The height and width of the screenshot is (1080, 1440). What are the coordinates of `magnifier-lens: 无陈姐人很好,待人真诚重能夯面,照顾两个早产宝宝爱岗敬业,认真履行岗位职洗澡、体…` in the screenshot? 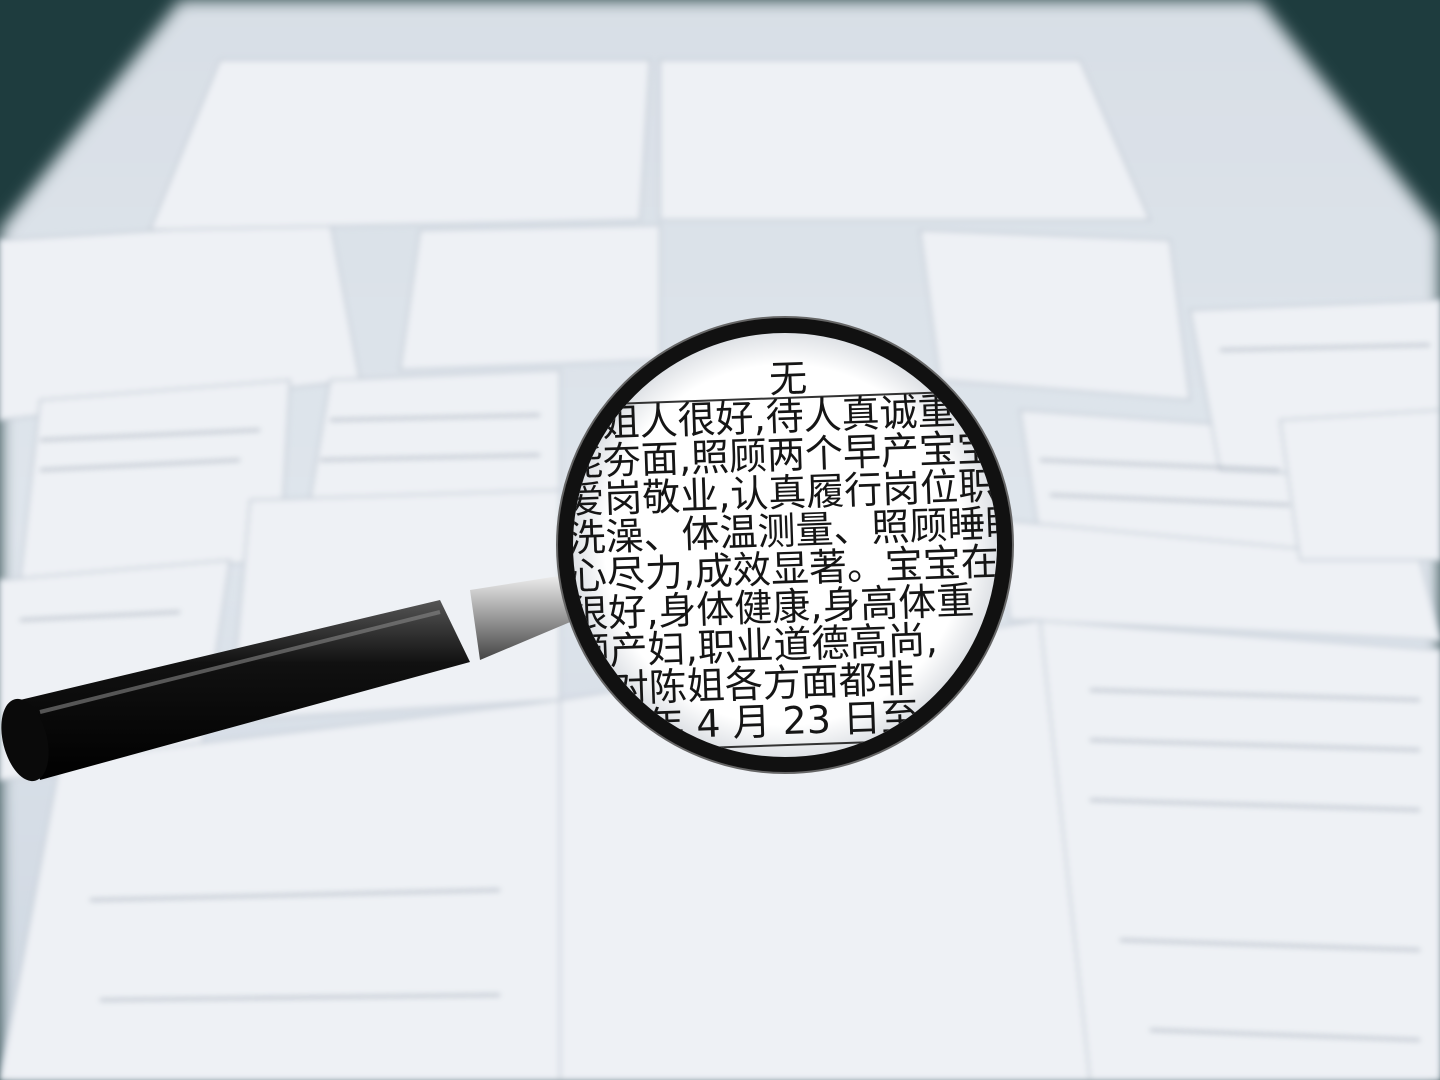 It's located at (785, 545).